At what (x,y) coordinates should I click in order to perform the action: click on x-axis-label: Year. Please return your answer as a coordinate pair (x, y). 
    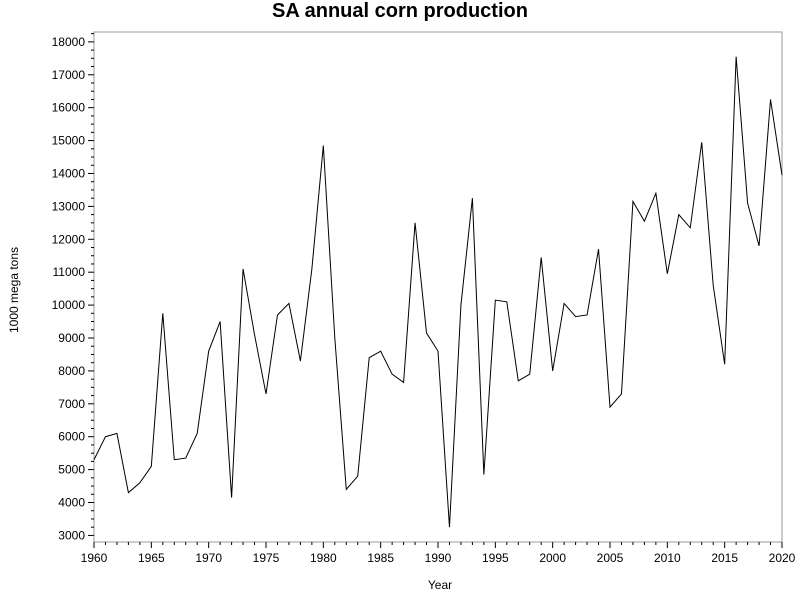
    Looking at the image, I should click on (440, 585).